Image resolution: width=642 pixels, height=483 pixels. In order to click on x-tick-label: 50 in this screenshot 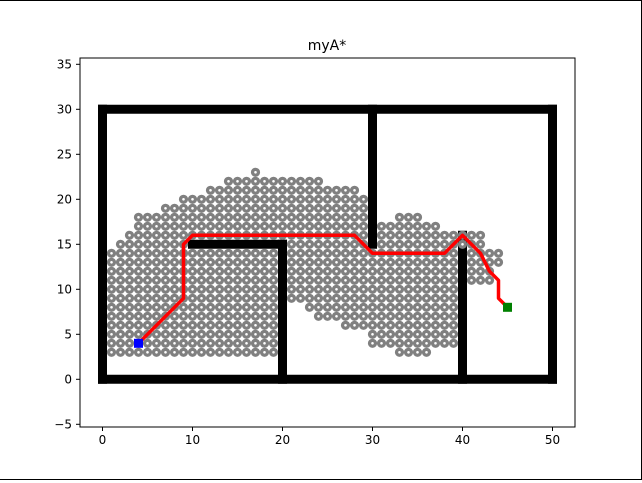, I will do `click(552, 440)`.